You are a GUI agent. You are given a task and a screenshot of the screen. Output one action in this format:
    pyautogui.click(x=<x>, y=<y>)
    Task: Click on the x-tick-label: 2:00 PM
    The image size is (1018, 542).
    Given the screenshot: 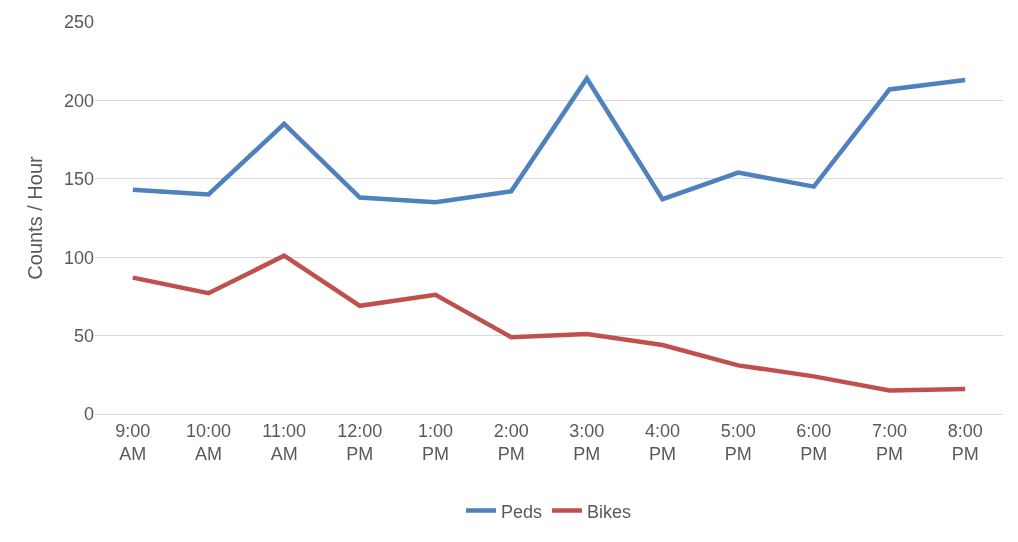 What is the action you would take?
    pyautogui.click(x=511, y=442)
    